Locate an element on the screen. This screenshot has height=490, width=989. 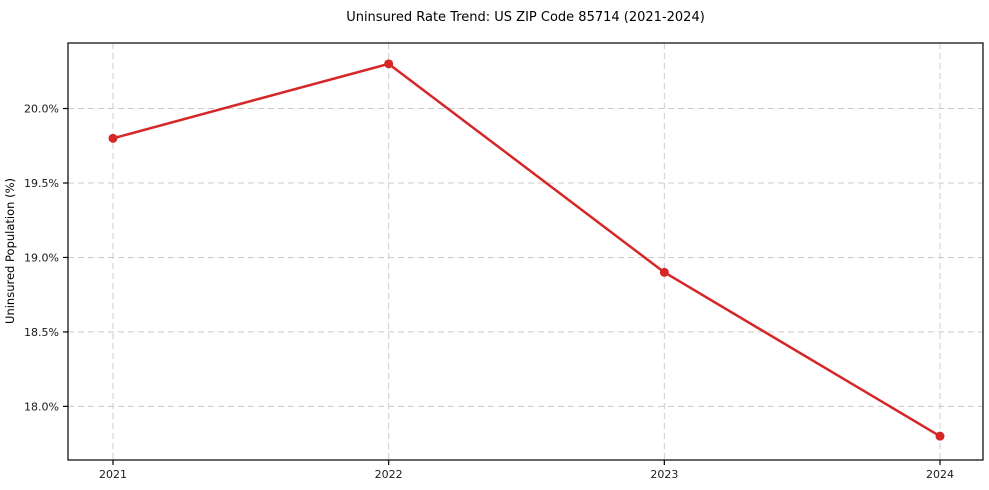
x-tick-label: 2022 is located at coordinates (389, 474).